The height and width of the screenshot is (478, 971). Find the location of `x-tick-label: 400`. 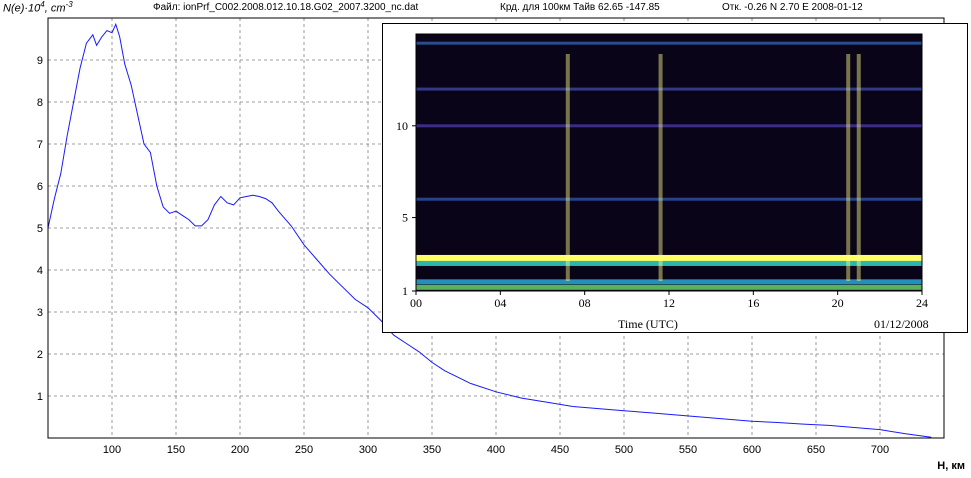

x-tick-label: 400 is located at coordinates (496, 450).